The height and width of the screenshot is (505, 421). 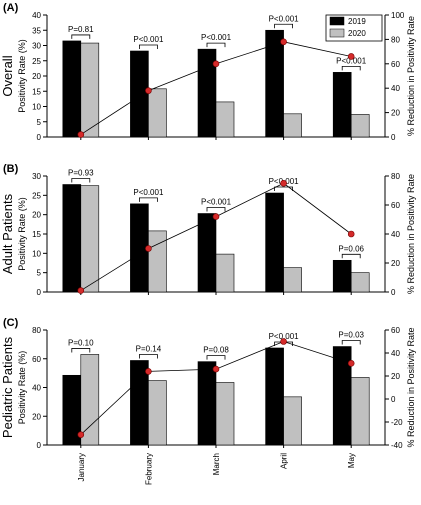 I want to click on panel-3-bar-2020-march, so click(x=225, y=414).